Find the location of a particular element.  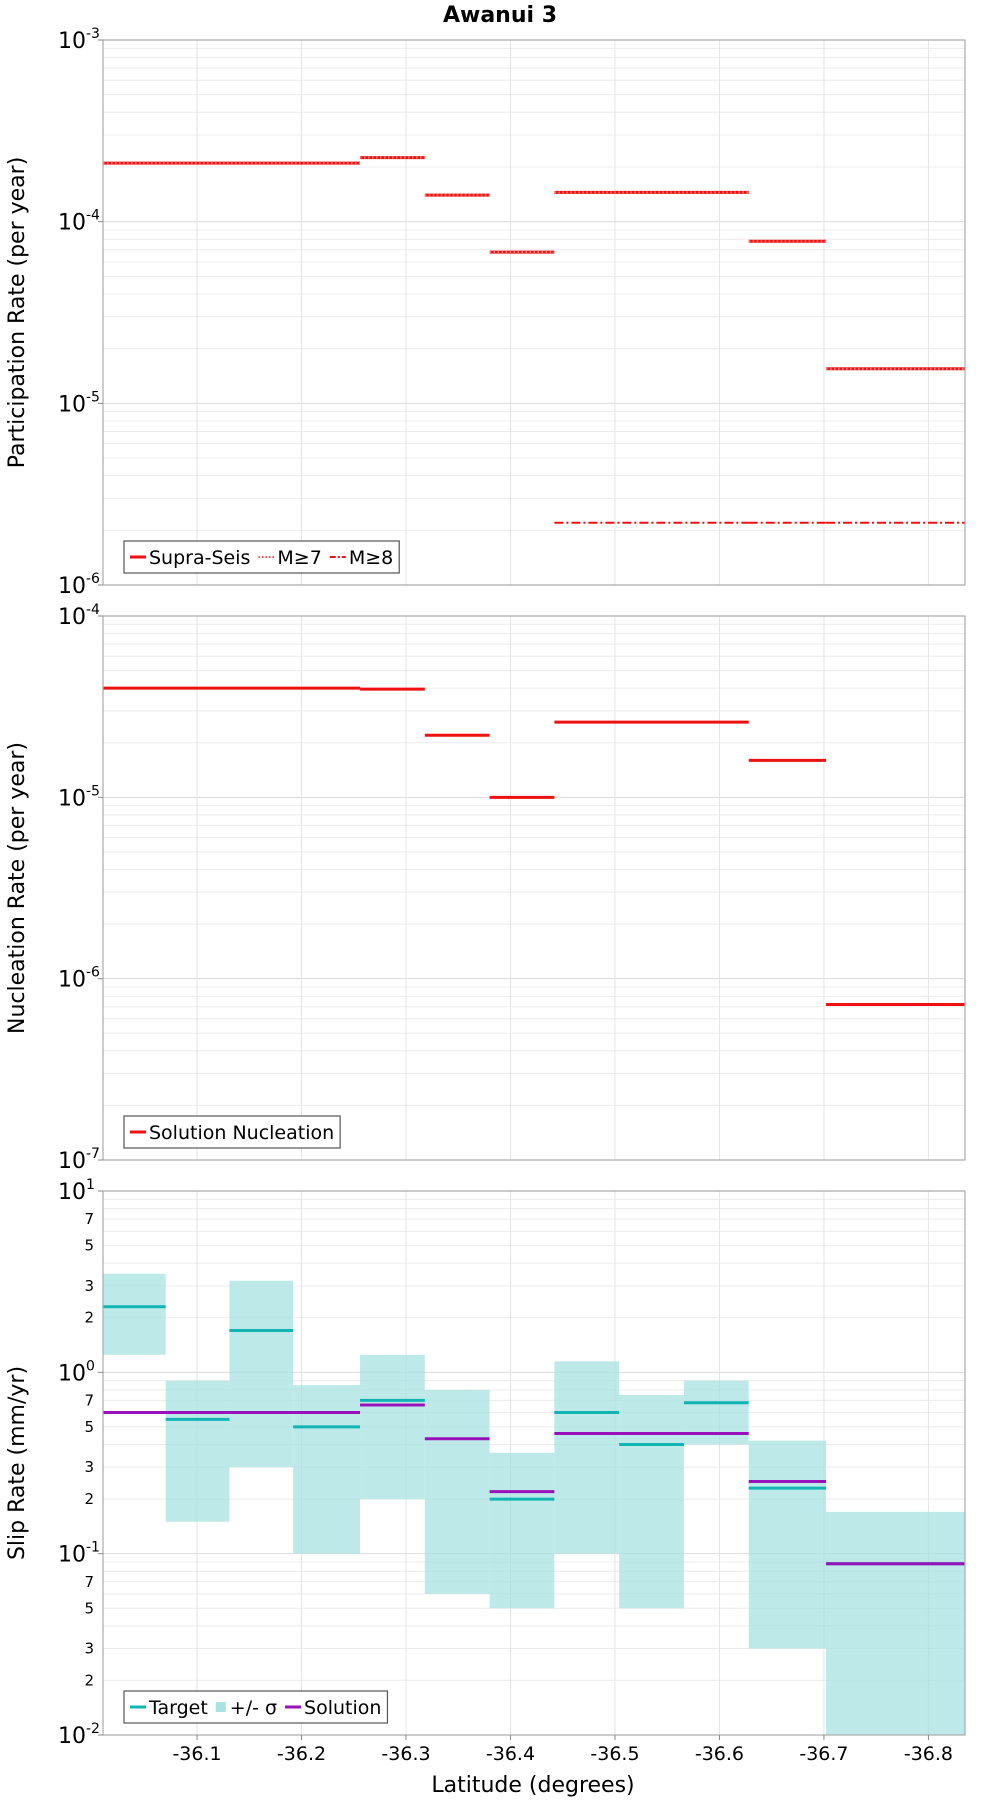

chart-title: Awanui 3 is located at coordinates (500, 15).